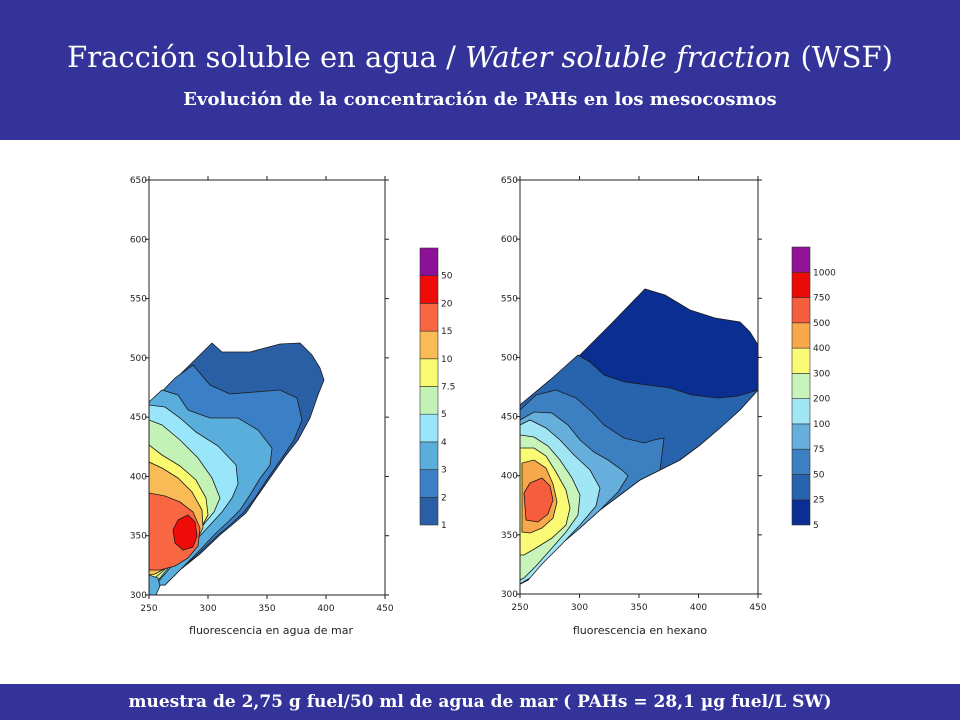 This screenshot has width=960, height=720. I want to click on y-tick-label: 500, so click(138, 359).